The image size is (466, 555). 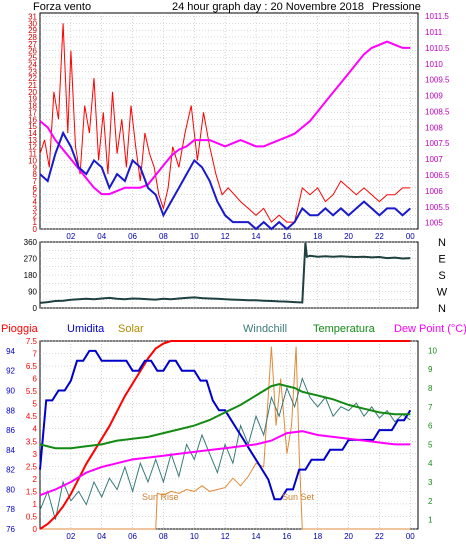 What do you see at coordinates (132, 236) in the screenshot?
I see `wind-x-tick: 06` at bounding box center [132, 236].